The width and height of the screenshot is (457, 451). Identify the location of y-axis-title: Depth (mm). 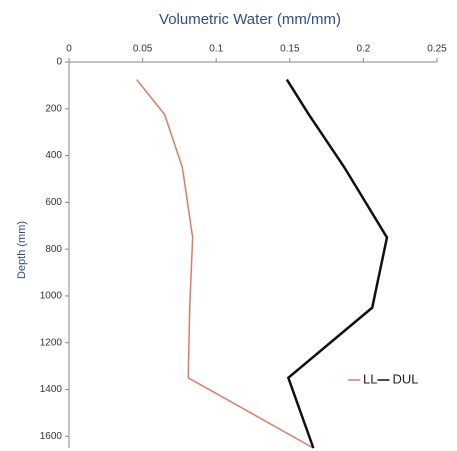
(22, 250).